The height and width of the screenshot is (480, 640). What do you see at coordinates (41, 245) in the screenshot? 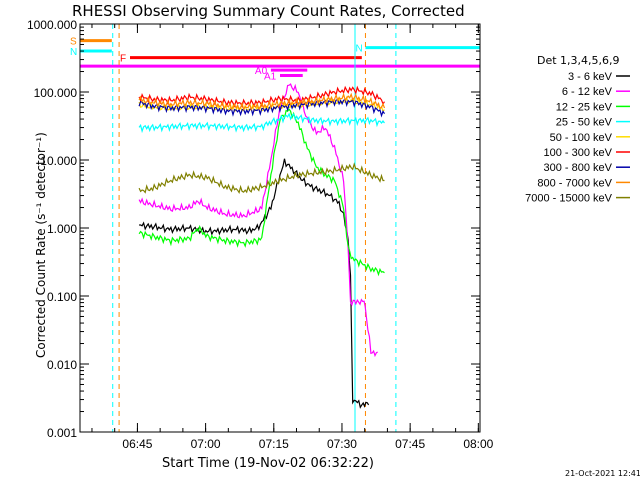
I see `y-axis-label: Corrected Count Rate (s⁻¹ detector⁻¹)` at bounding box center [41, 245].